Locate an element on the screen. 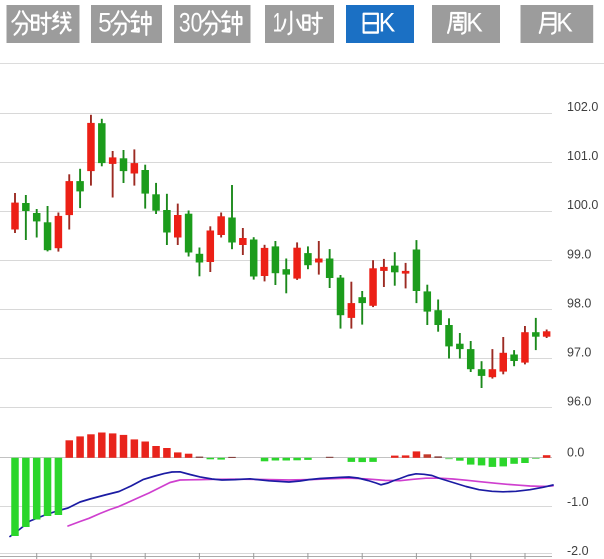 Image resolution: width=604 pixels, height=559 pixels. svg-text: -1.0 is located at coordinates (578, 502).